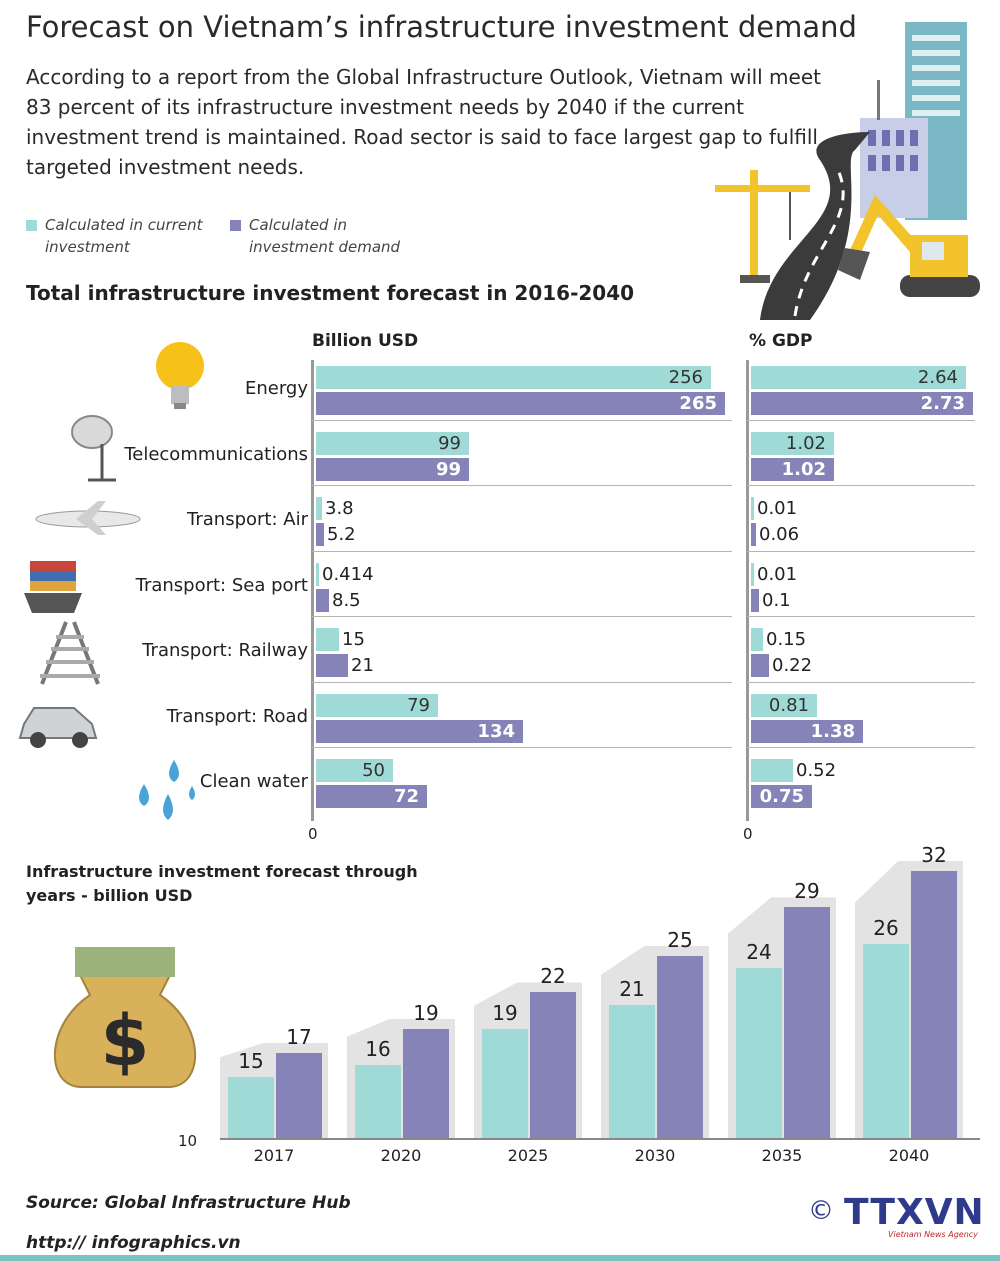  I want to click on usd-value-label: 72, so click(406, 796).